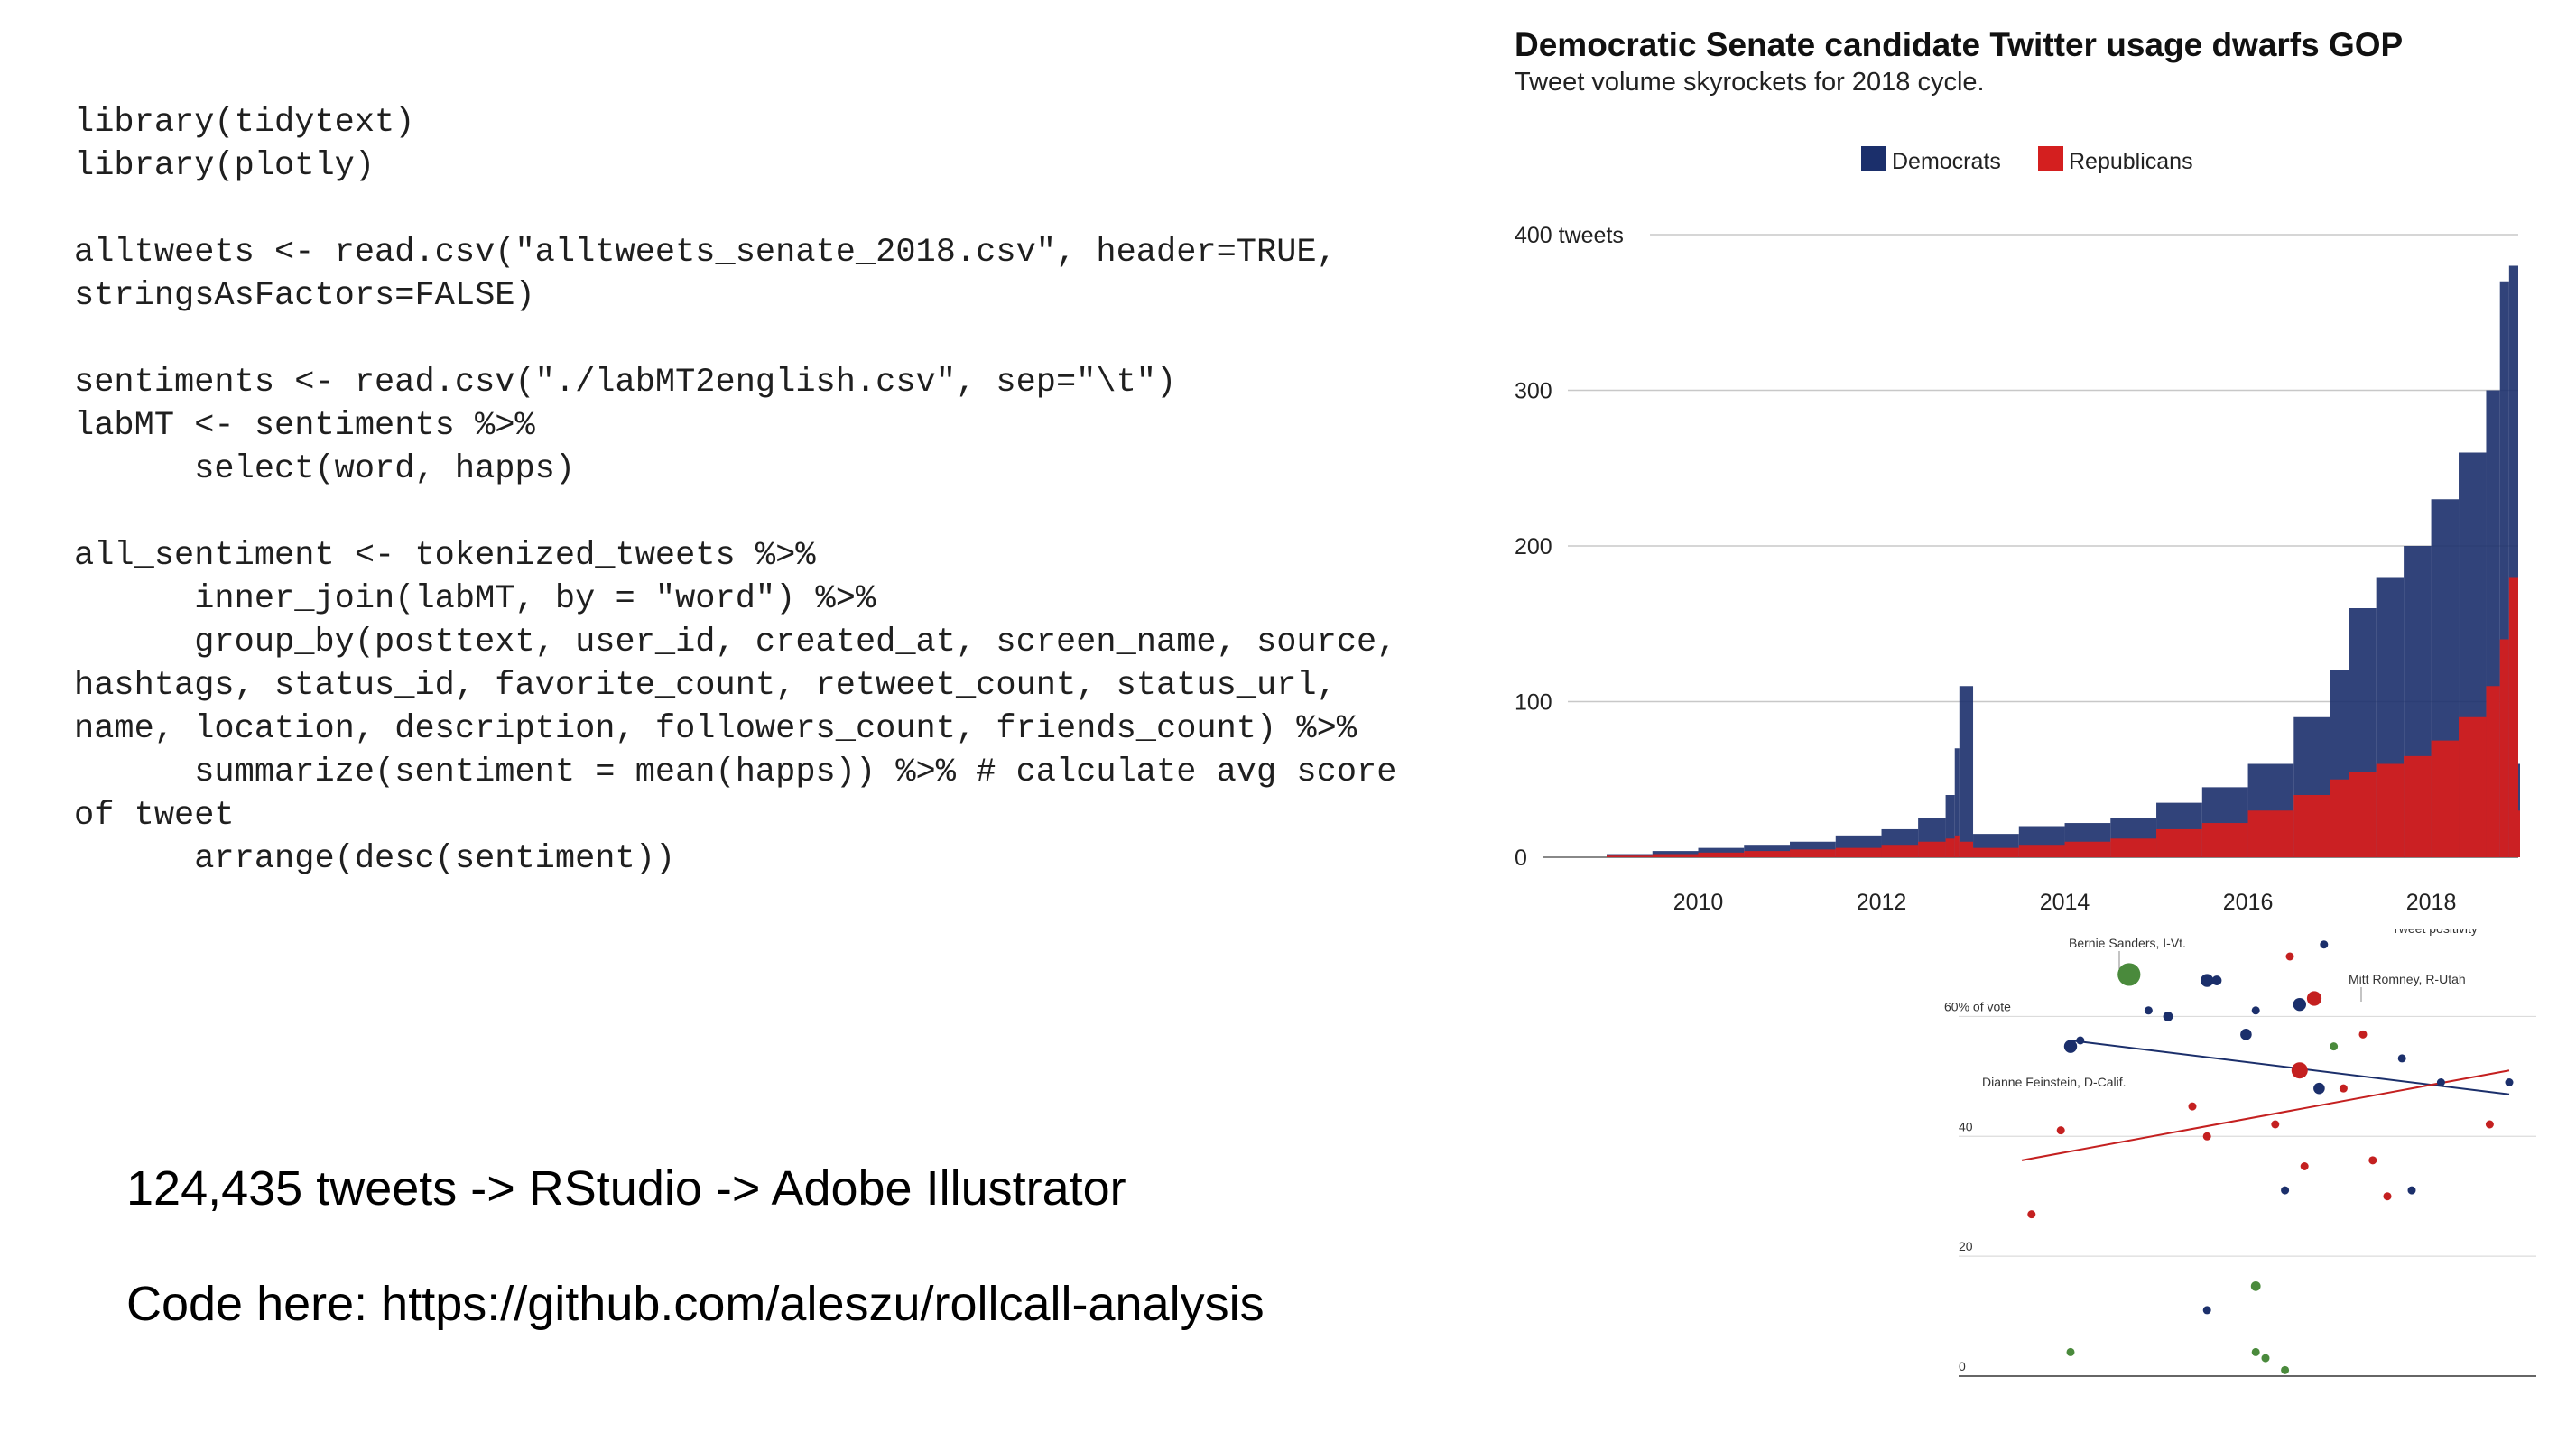 The height and width of the screenshot is (1442, 2576). What do you see at coordinates (1533, 546) in the screenshot?
I see `y-tick-label: 200` at bounding box center [1533, 546].